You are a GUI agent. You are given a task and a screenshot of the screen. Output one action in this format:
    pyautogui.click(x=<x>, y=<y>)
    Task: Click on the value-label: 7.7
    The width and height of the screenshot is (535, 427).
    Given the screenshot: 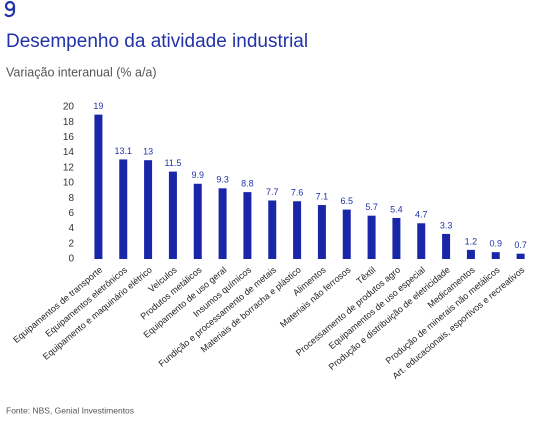 What is the action you would take?
    pyautogui.click(x=272, y=192)
    